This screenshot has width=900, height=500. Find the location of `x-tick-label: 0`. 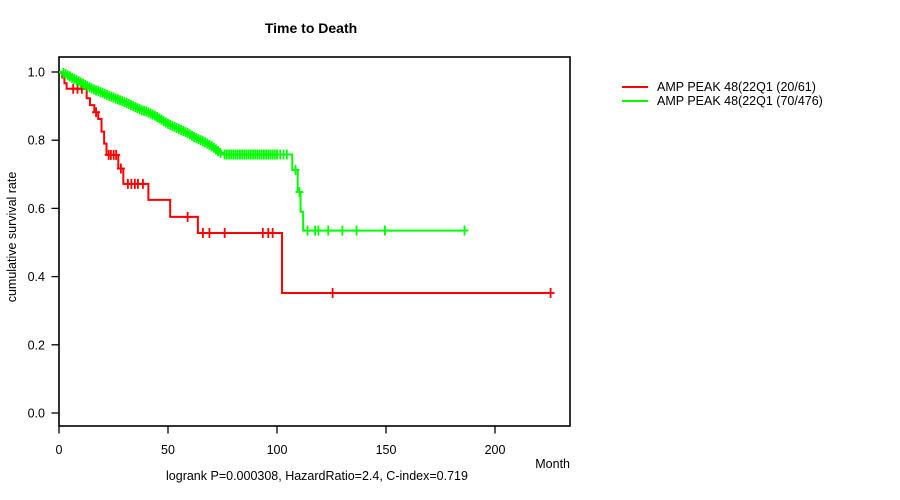

x-tick-label: 0 is located at coordinates (59, 450).